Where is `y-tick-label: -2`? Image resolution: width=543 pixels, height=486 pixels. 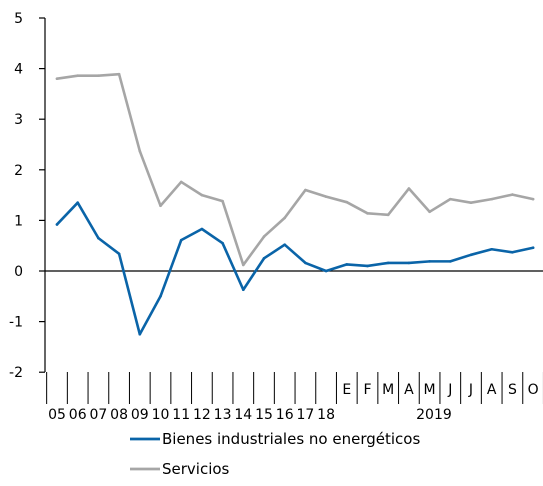
y-tick-label: -2 is located at coordinates (16, 373).